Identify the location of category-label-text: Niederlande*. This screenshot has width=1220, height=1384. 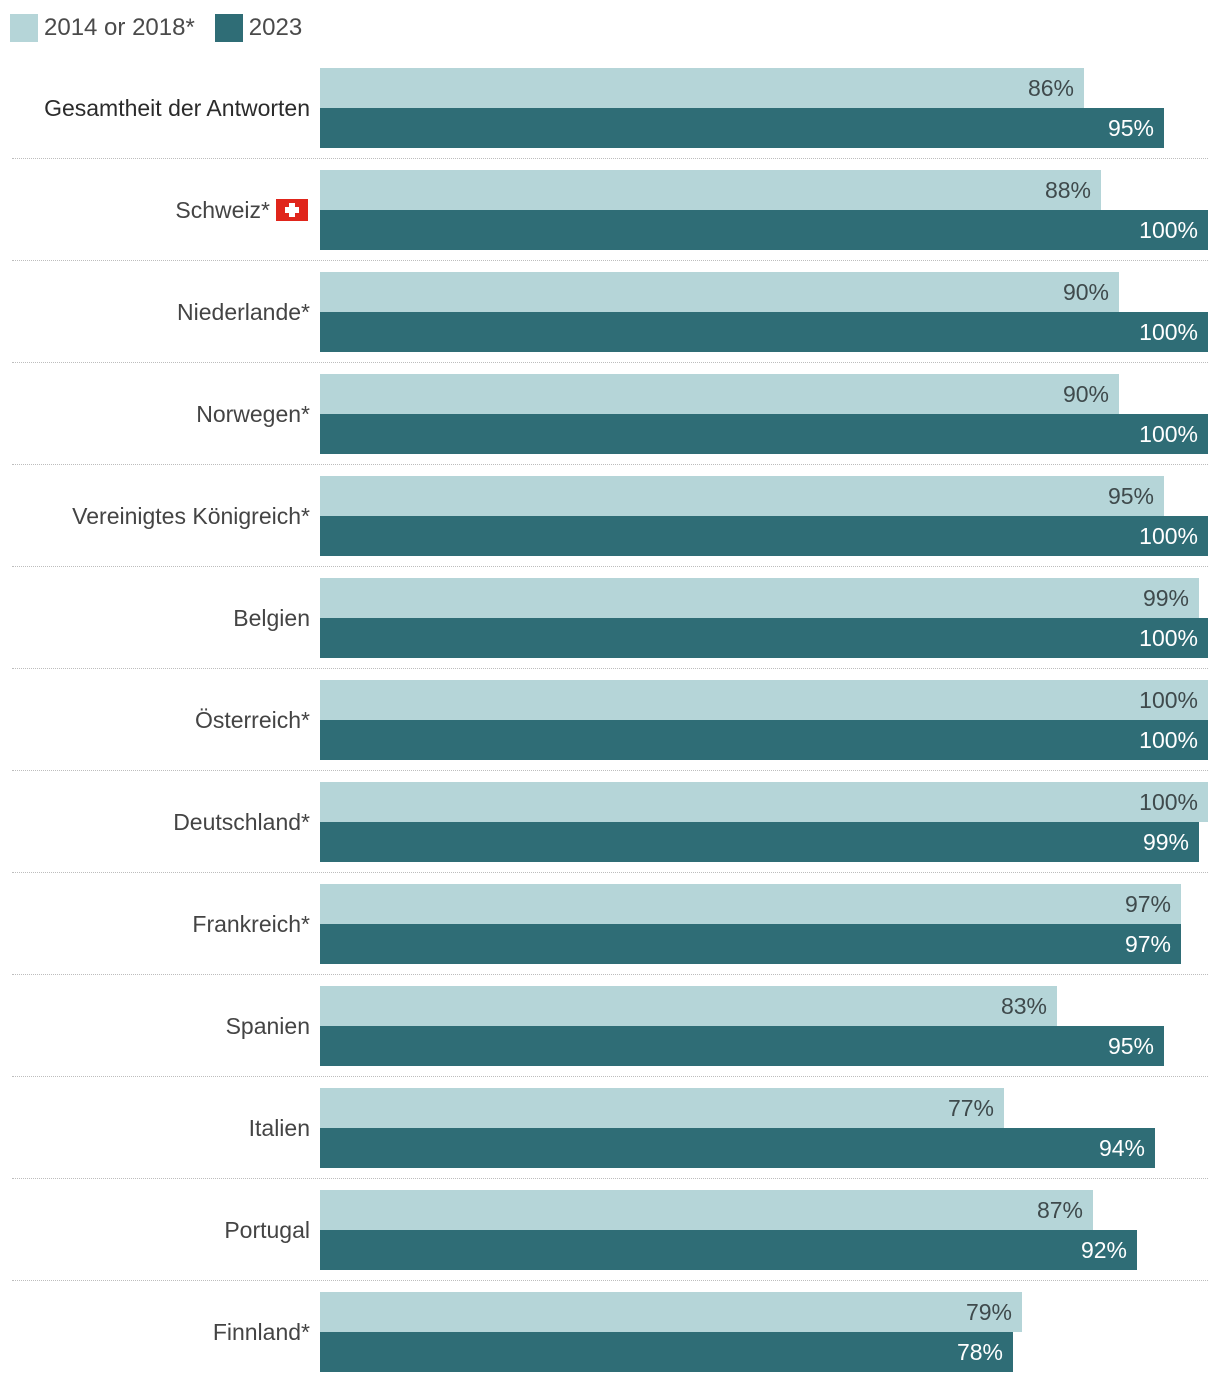
(243, 311).